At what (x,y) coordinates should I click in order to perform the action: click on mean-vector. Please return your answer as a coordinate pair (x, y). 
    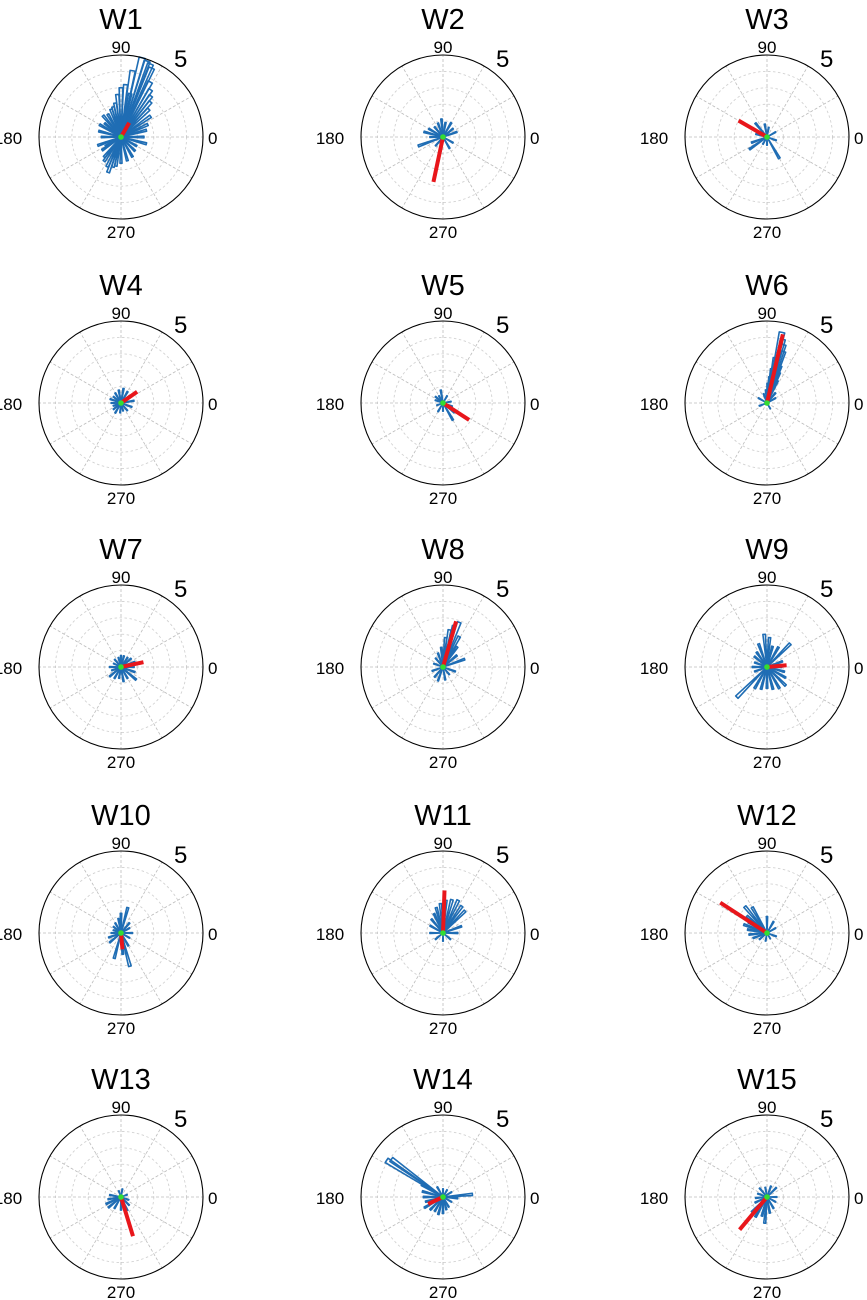
    Looking at the image, I should click on (132, 664).